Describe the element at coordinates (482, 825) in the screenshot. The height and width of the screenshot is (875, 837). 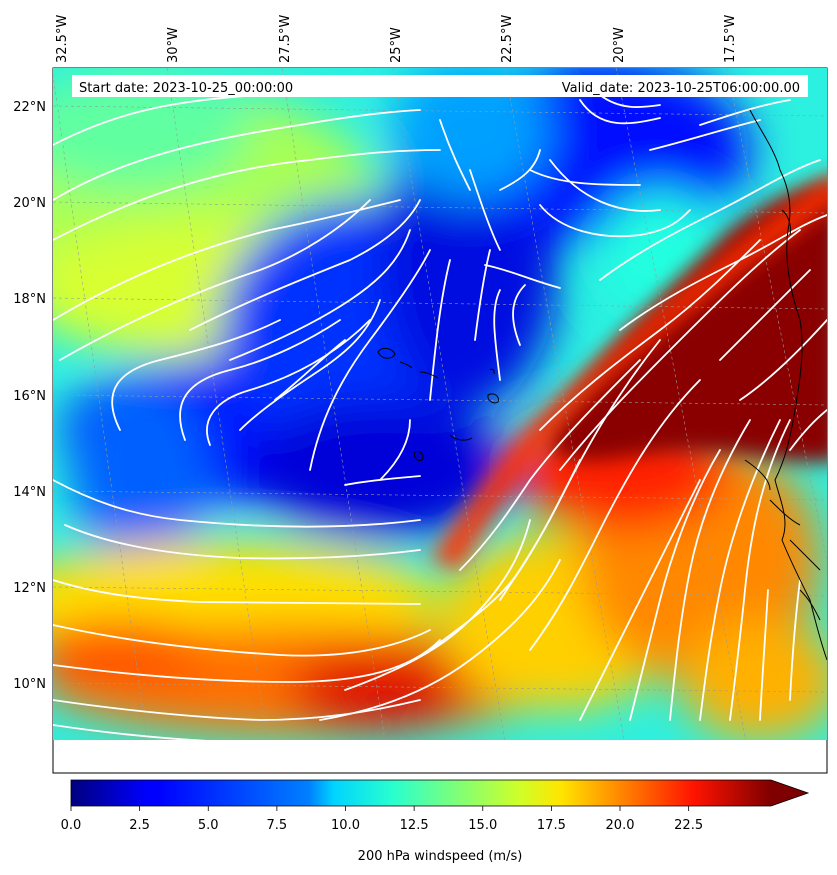
I see `colorbar-tick-label: 15.0` at that location.